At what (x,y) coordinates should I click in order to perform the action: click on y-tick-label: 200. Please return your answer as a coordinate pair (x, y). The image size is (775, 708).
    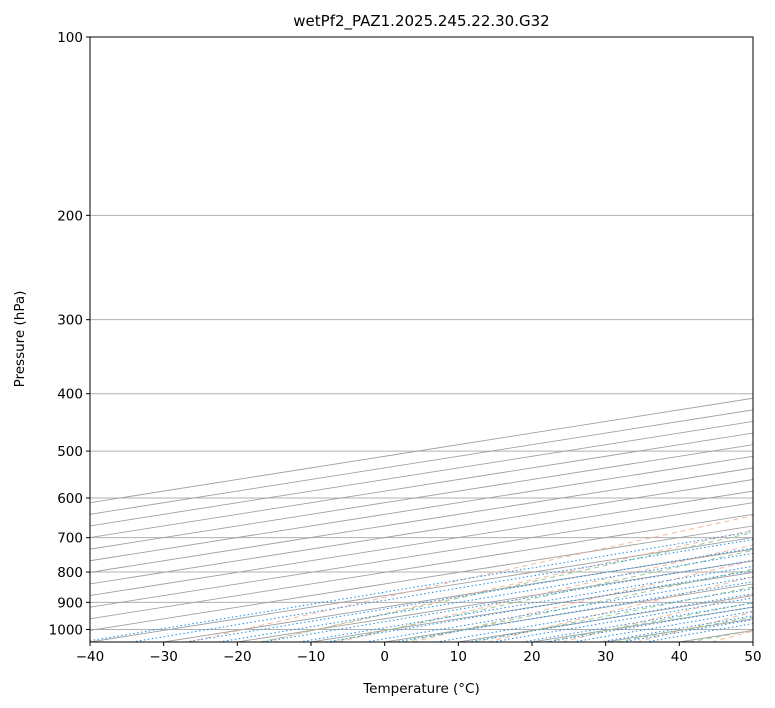
    Looking at the image, I should click on (70, 216).